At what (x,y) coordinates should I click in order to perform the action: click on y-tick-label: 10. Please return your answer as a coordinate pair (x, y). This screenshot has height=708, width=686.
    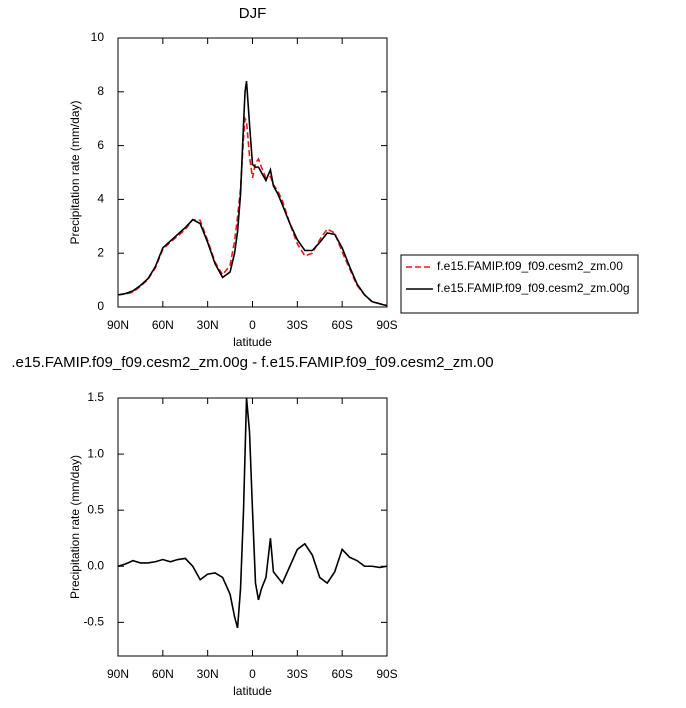
    Looking at the image, I should click on (98, 37).